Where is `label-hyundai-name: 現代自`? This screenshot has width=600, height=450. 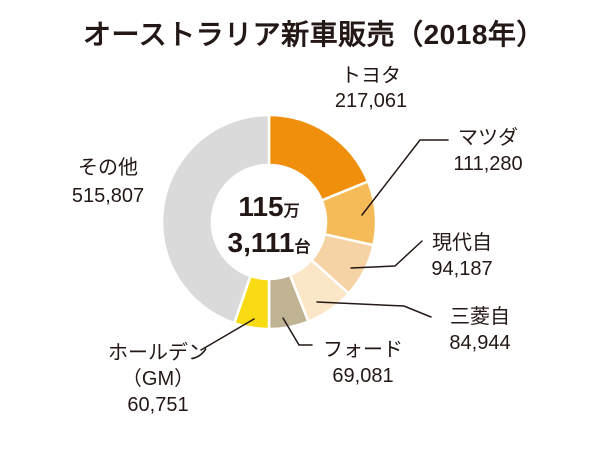
label-hyundai-name: 現代自 is located at coordinates (461, 243).